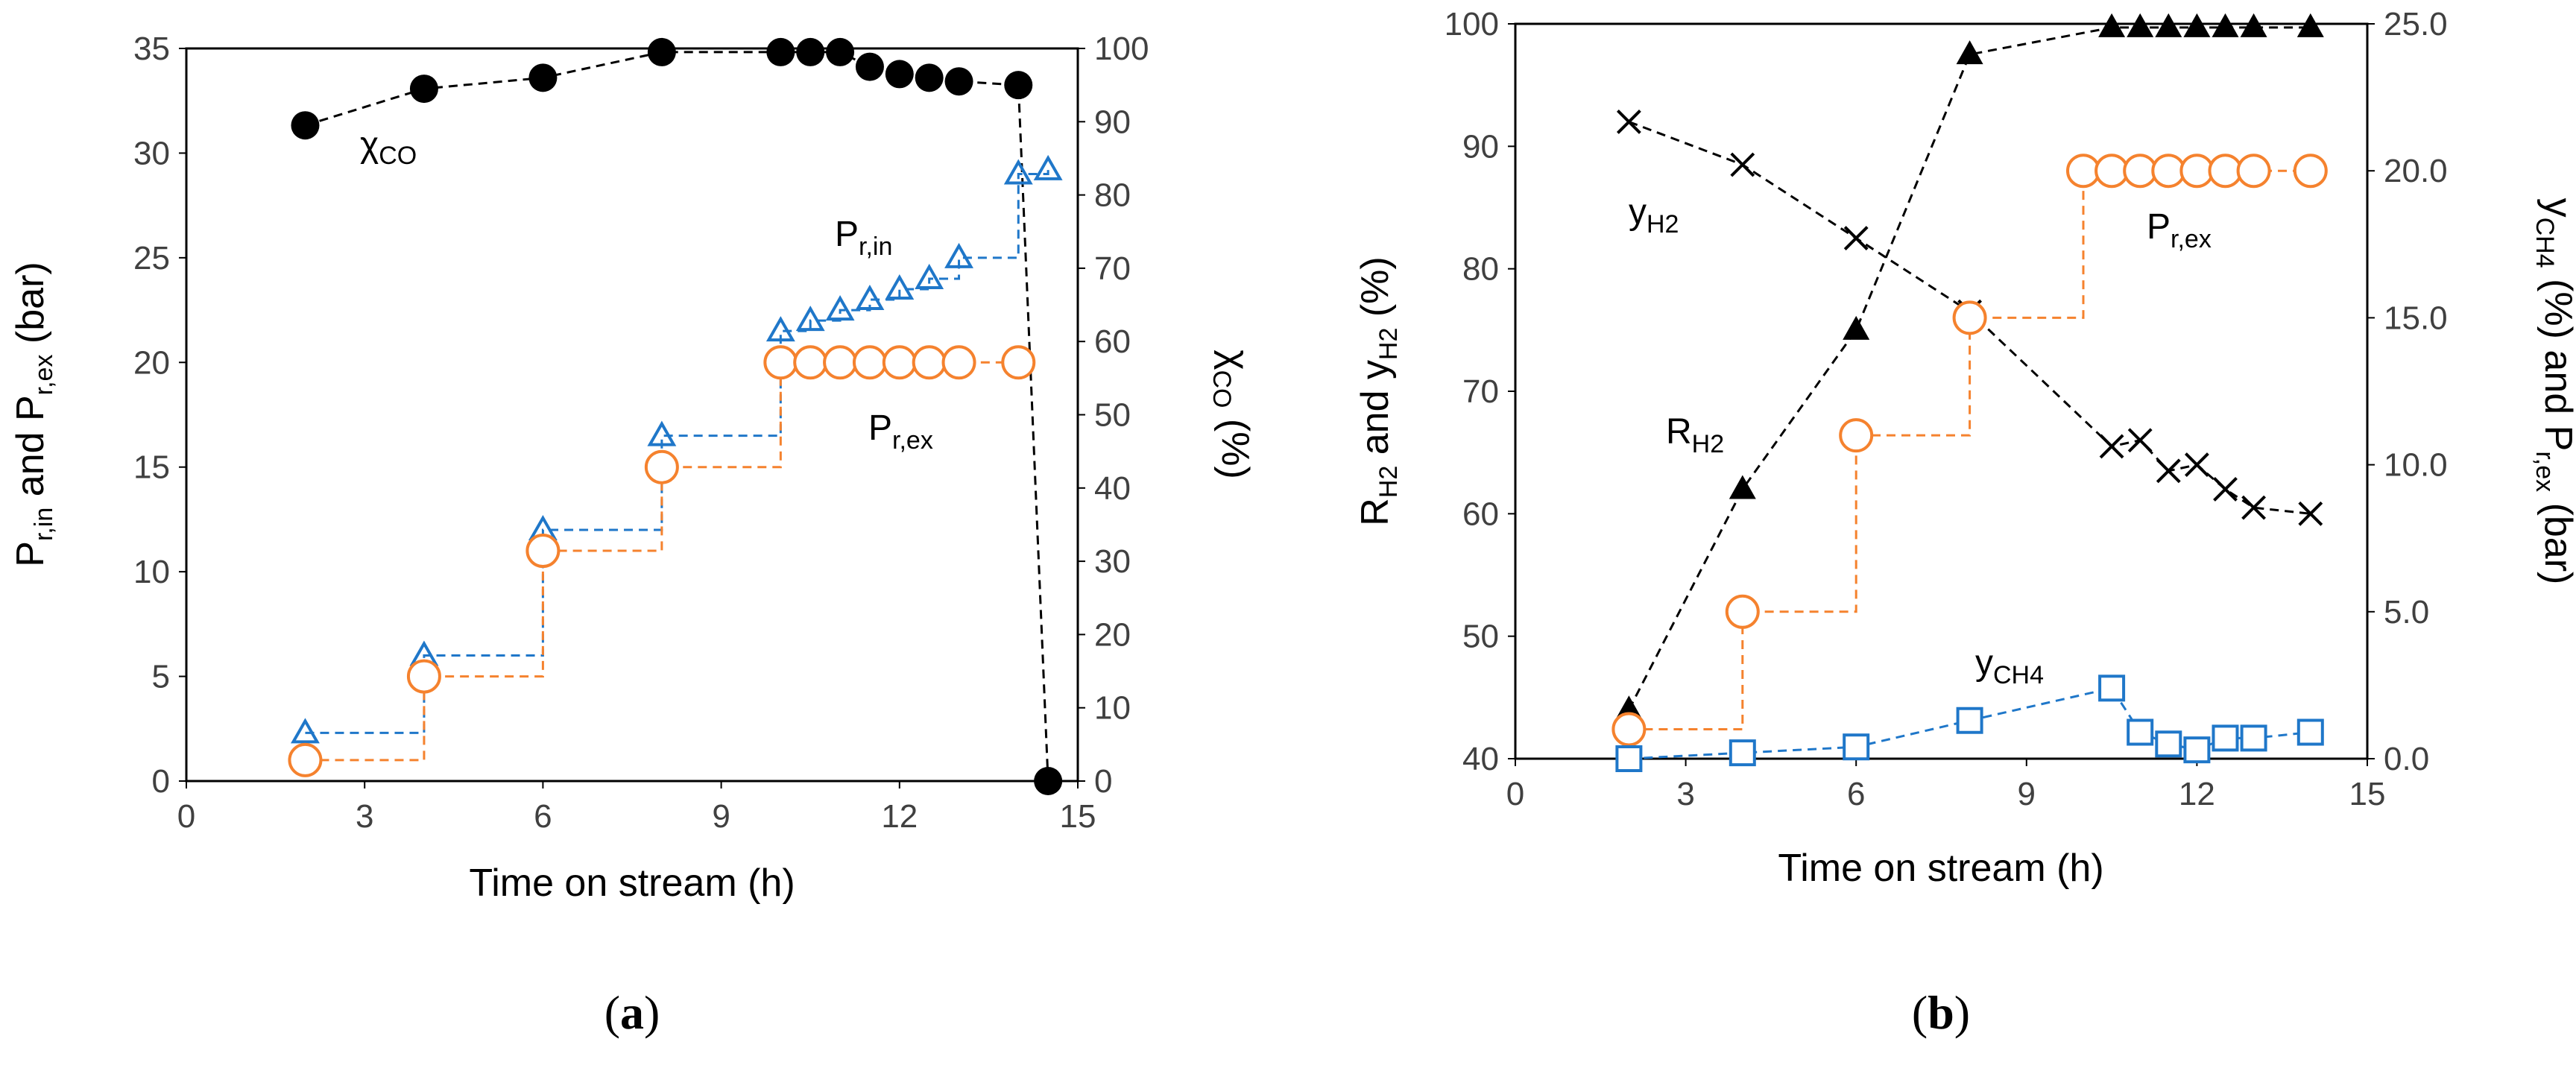 The image size is (2576, 1065). What do you see at coordinates (152, 467) in the screenshot?
I see `y-left-tick-label: 15` at bounding box center [152, 467].